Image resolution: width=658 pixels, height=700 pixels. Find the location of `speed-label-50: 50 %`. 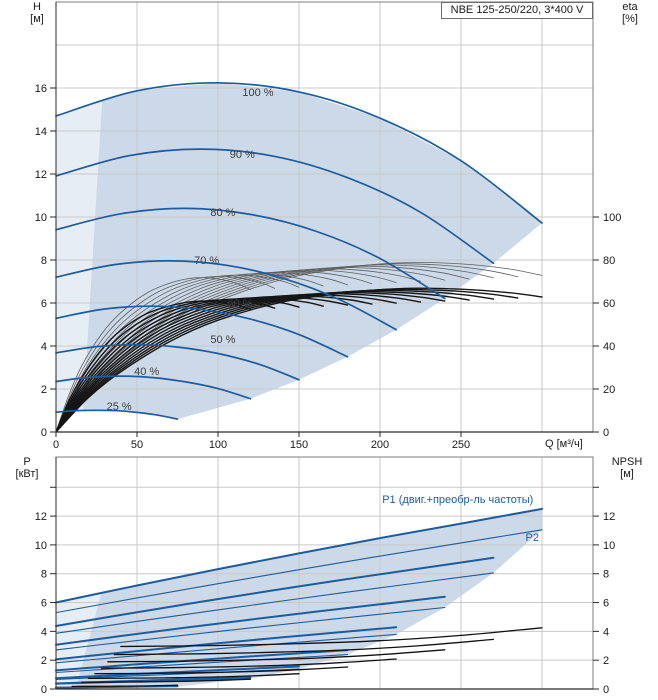

speed-label-50: 50 % is located at coordinates (223, 339).